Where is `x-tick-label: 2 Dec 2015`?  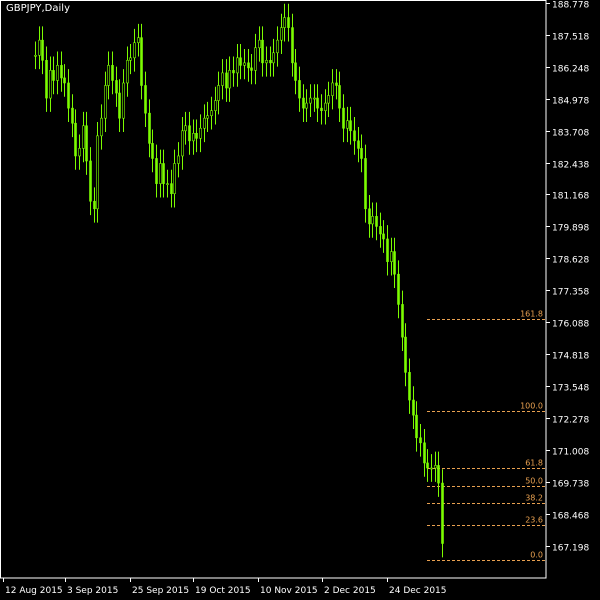
x-tick-label: 2 Dec 2015 is located at coordinates (350, 591).